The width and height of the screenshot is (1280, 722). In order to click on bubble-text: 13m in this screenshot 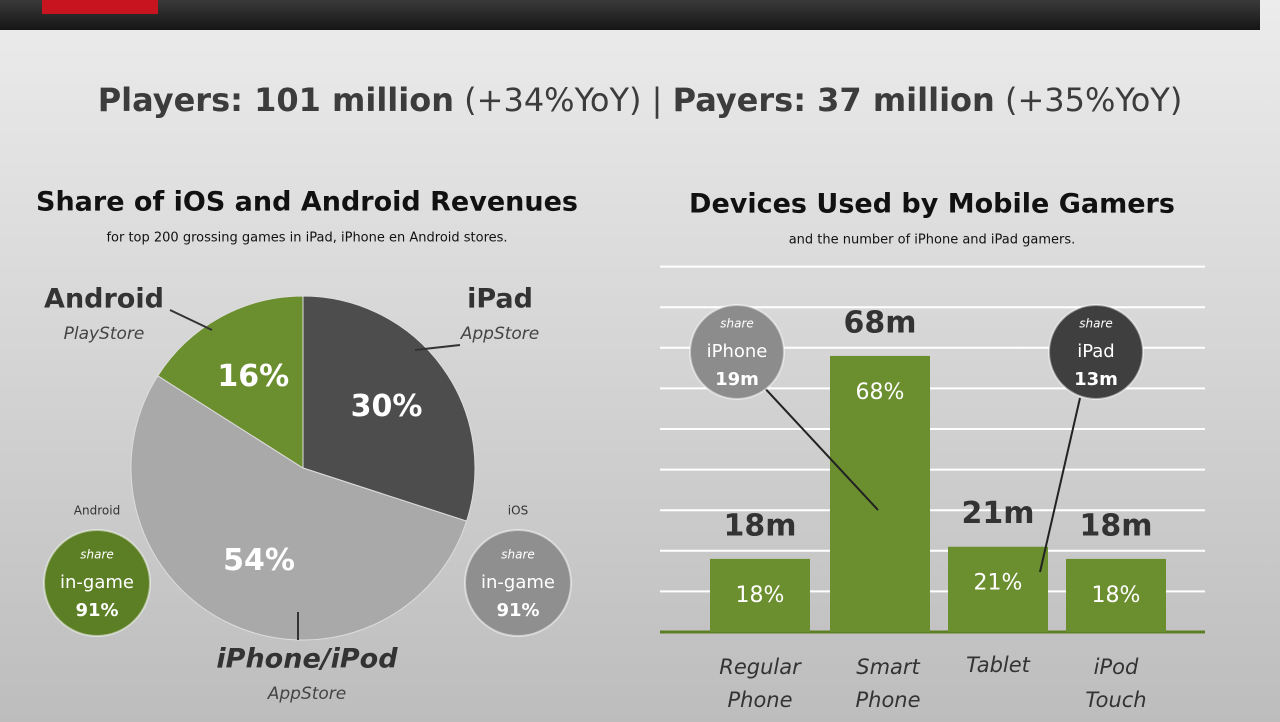, I will do `click(1096, 379)`.